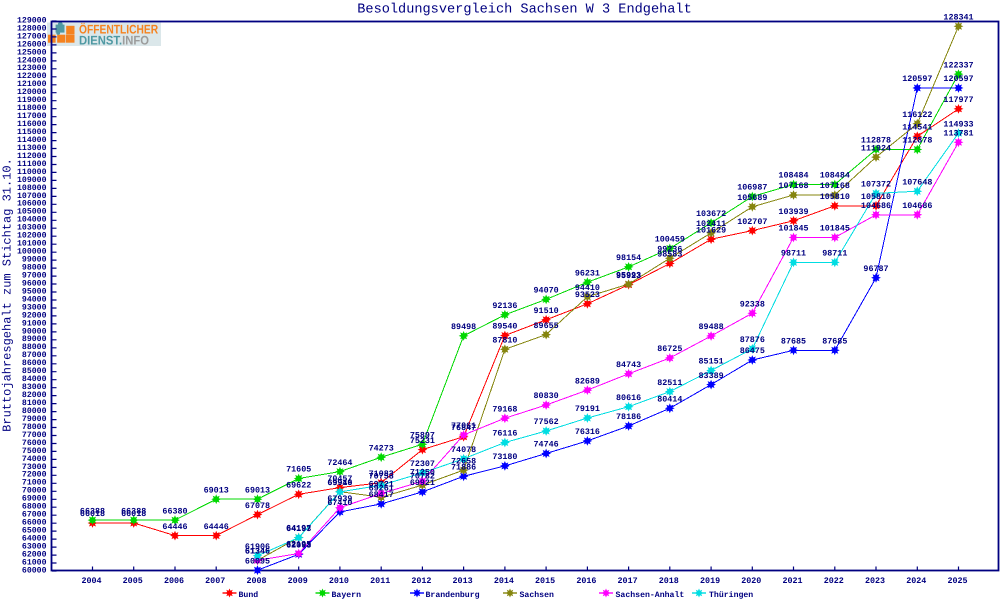 The width and height of the screenshot is (1000, 600). Describe the element at coordinates (339, 479) in the screenshot. I see `svg-text: 70457` at that location.